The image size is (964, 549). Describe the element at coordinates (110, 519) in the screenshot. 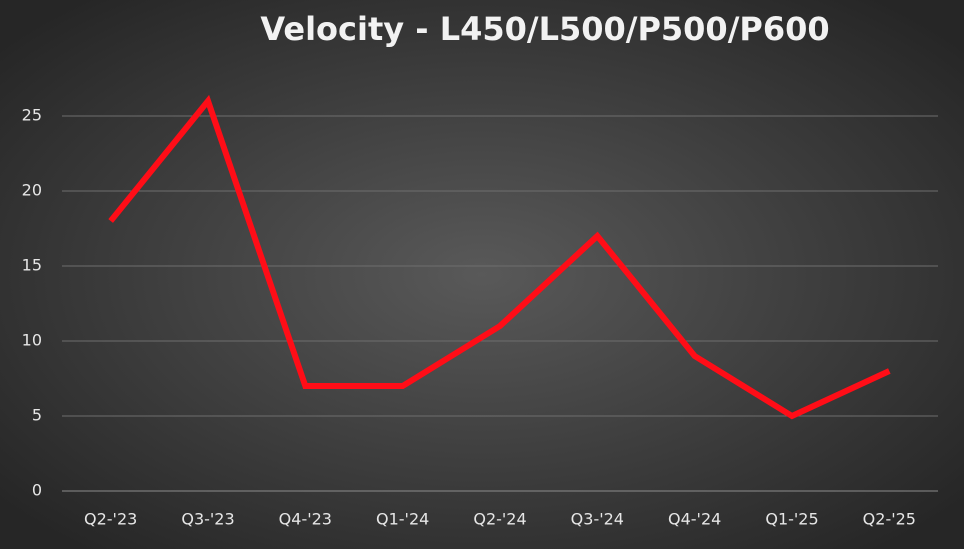

I see `x-tick-label: Q2-'23` at that location.